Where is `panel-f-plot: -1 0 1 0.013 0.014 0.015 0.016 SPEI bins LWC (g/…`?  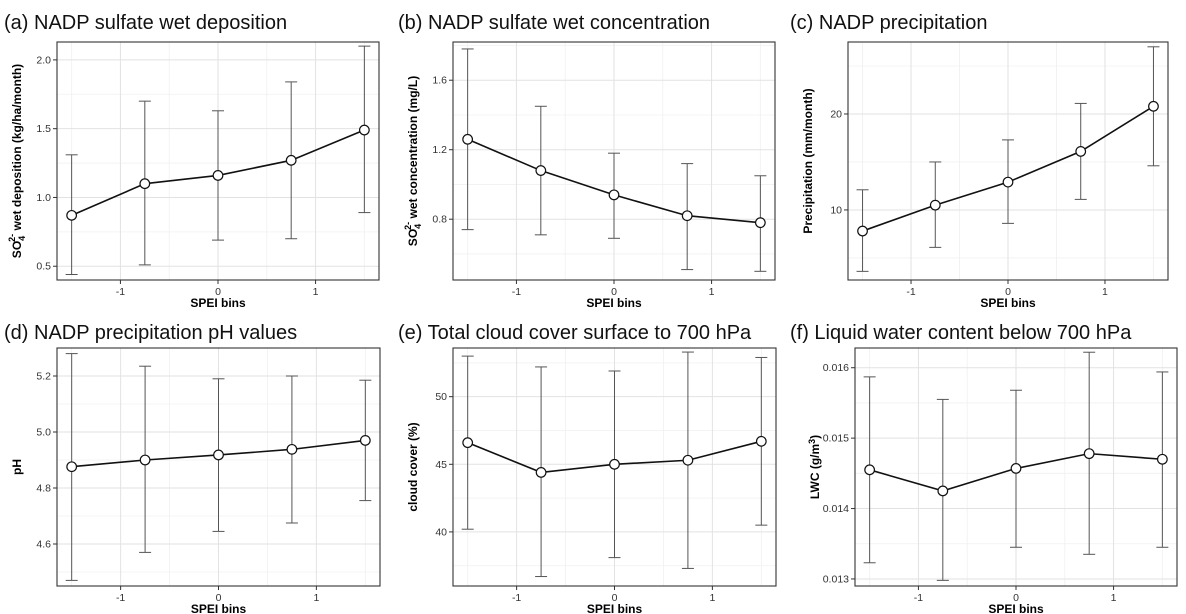
panel-f-plot: -1 0 1 0.013 0.014 0.015 0.016 SPEI bins LWC (g/… is located at coordinates (992, 480).